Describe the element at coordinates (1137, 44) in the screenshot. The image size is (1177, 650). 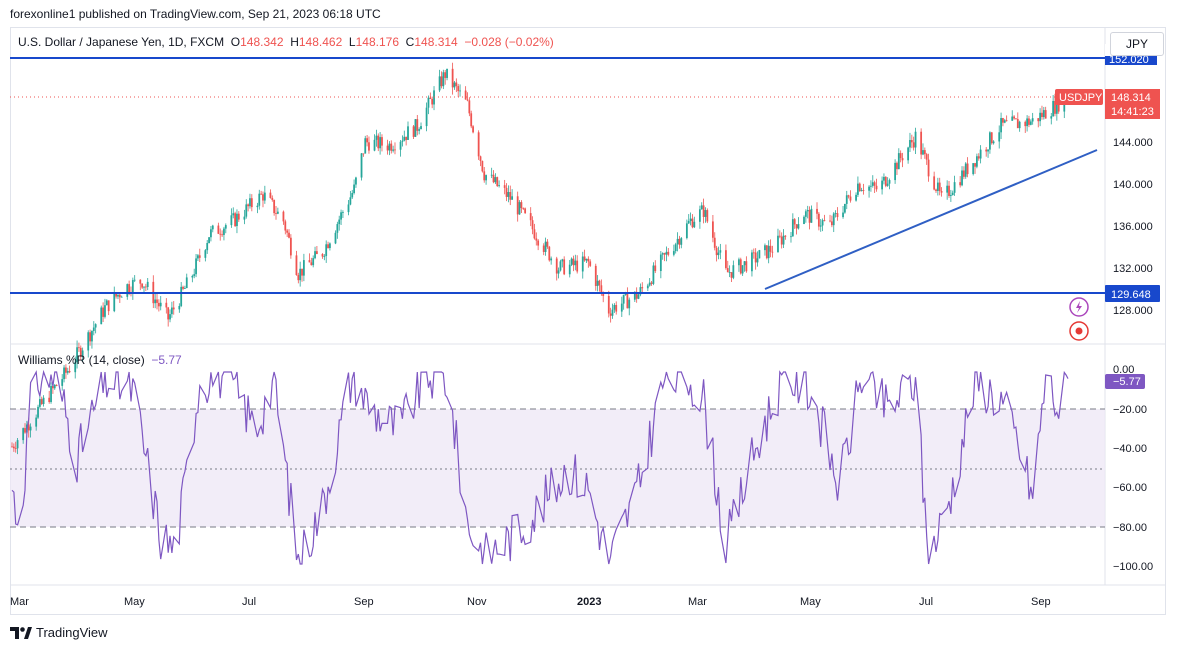
I see `currency-button: JPY` at that location.